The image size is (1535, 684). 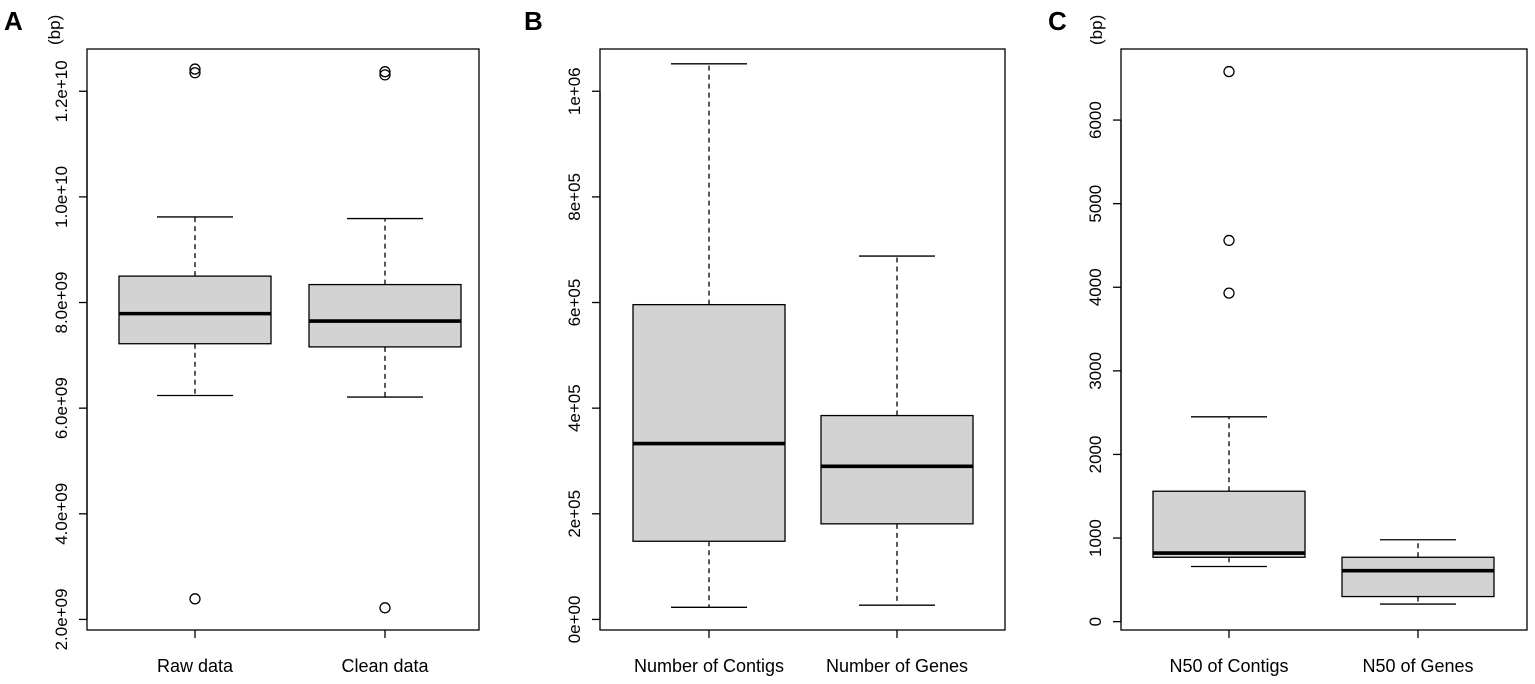 I want to click on panel-b-category-number-of-contigs: Number of Contigs, so click(x=709, y=666).